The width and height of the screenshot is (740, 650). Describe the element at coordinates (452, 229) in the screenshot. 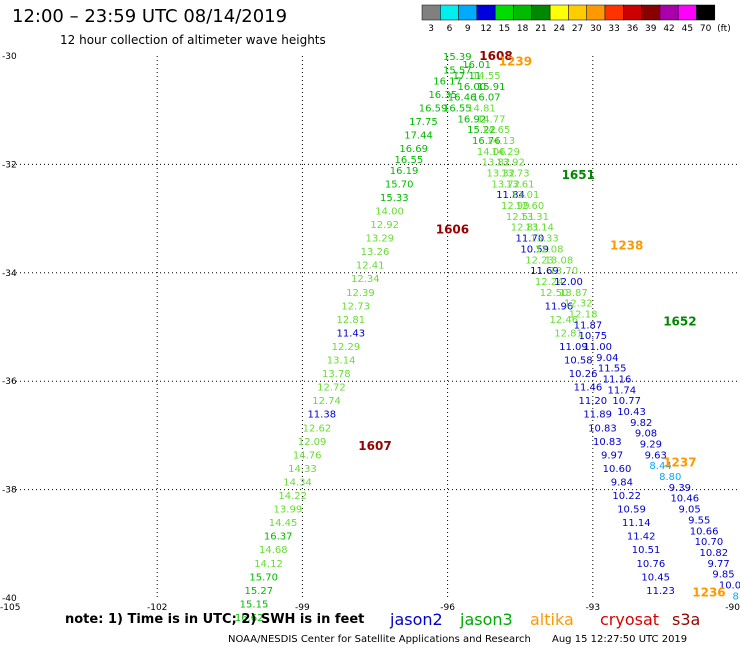

I see `pass-time-label: 1606` at that location.